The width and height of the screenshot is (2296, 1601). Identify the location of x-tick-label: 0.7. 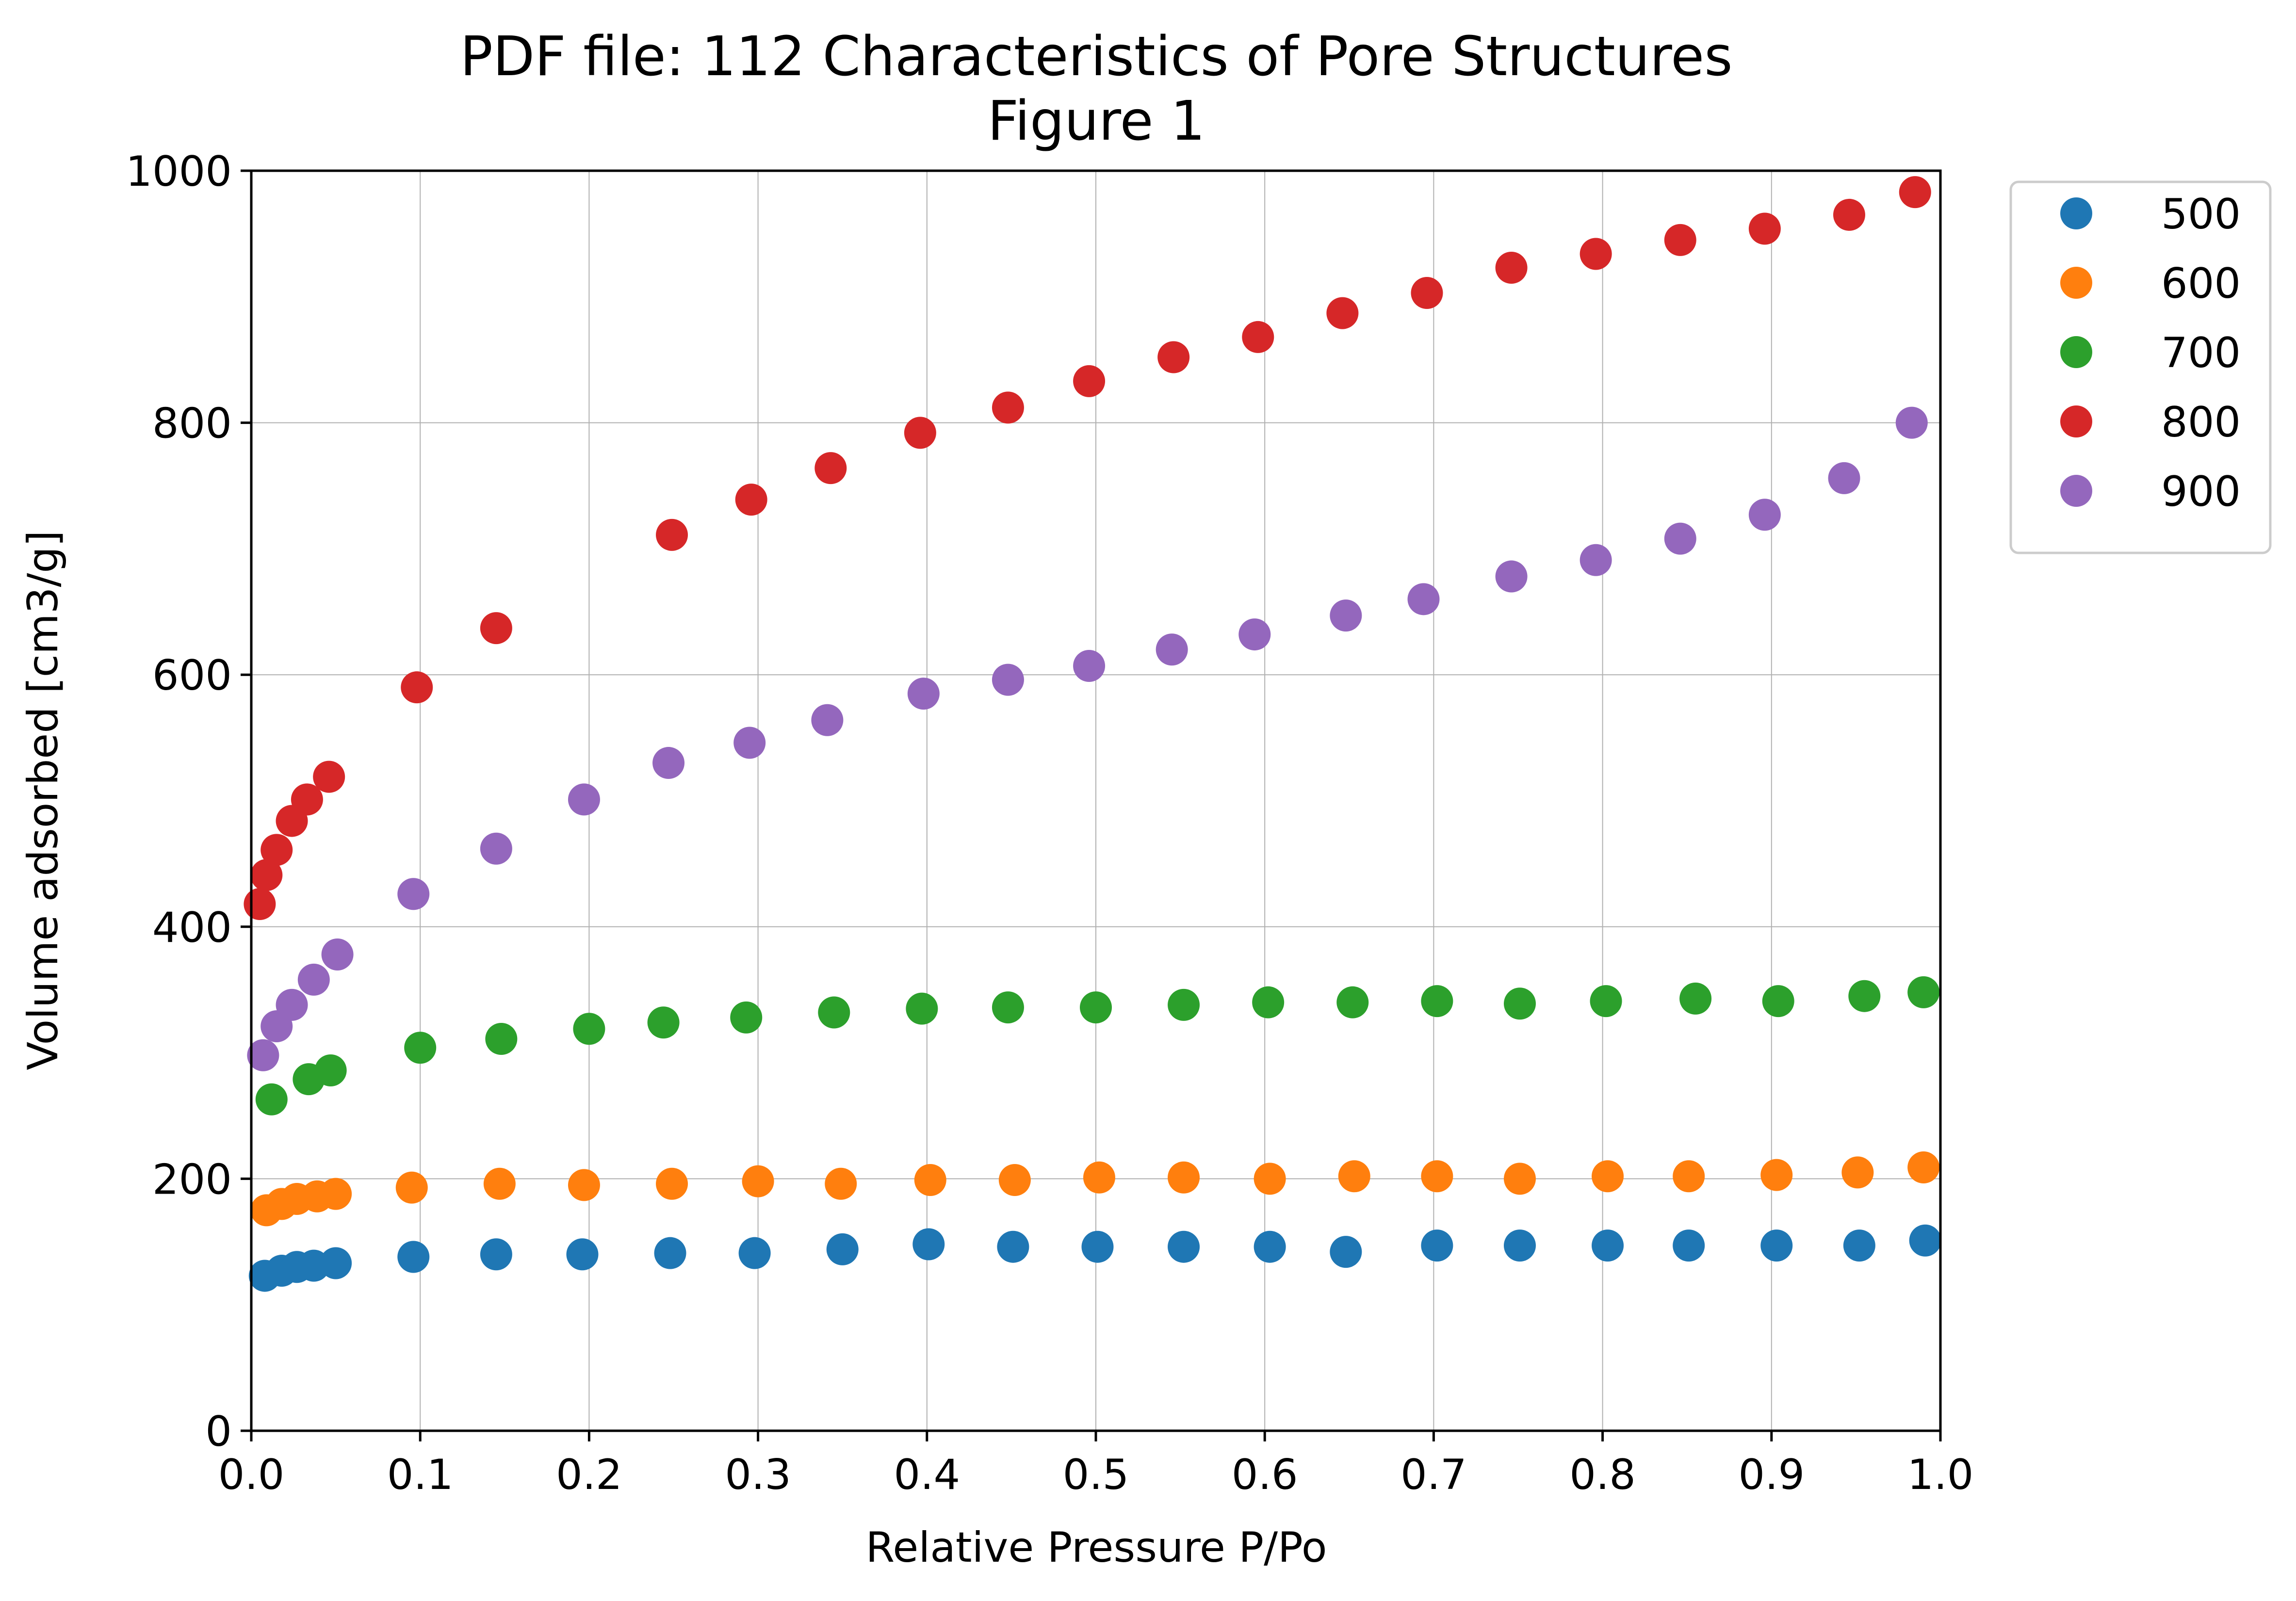
(1433, 1475).